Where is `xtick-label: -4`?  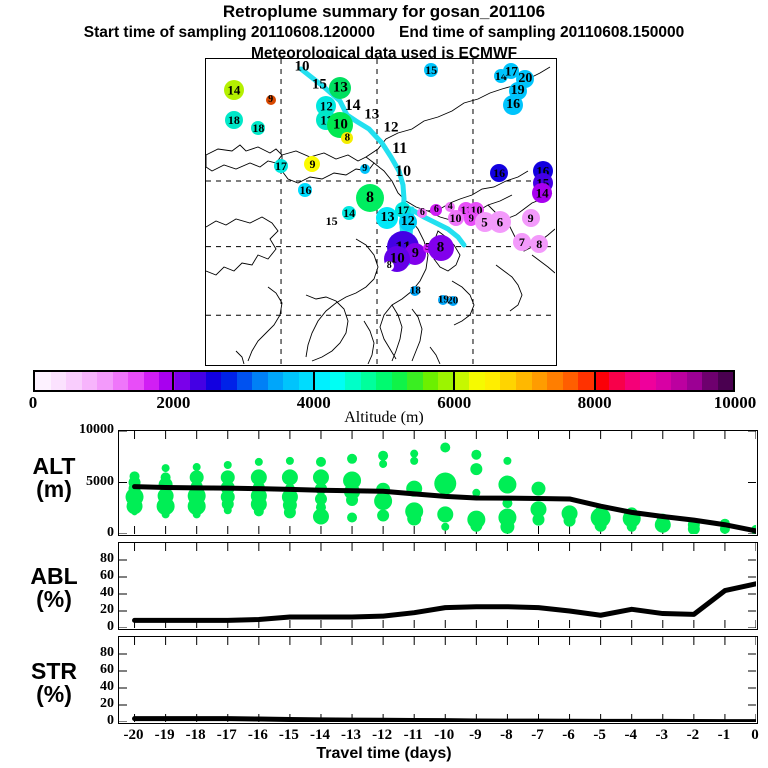 xtick-label: -4 is located at coordinates (630, 735).